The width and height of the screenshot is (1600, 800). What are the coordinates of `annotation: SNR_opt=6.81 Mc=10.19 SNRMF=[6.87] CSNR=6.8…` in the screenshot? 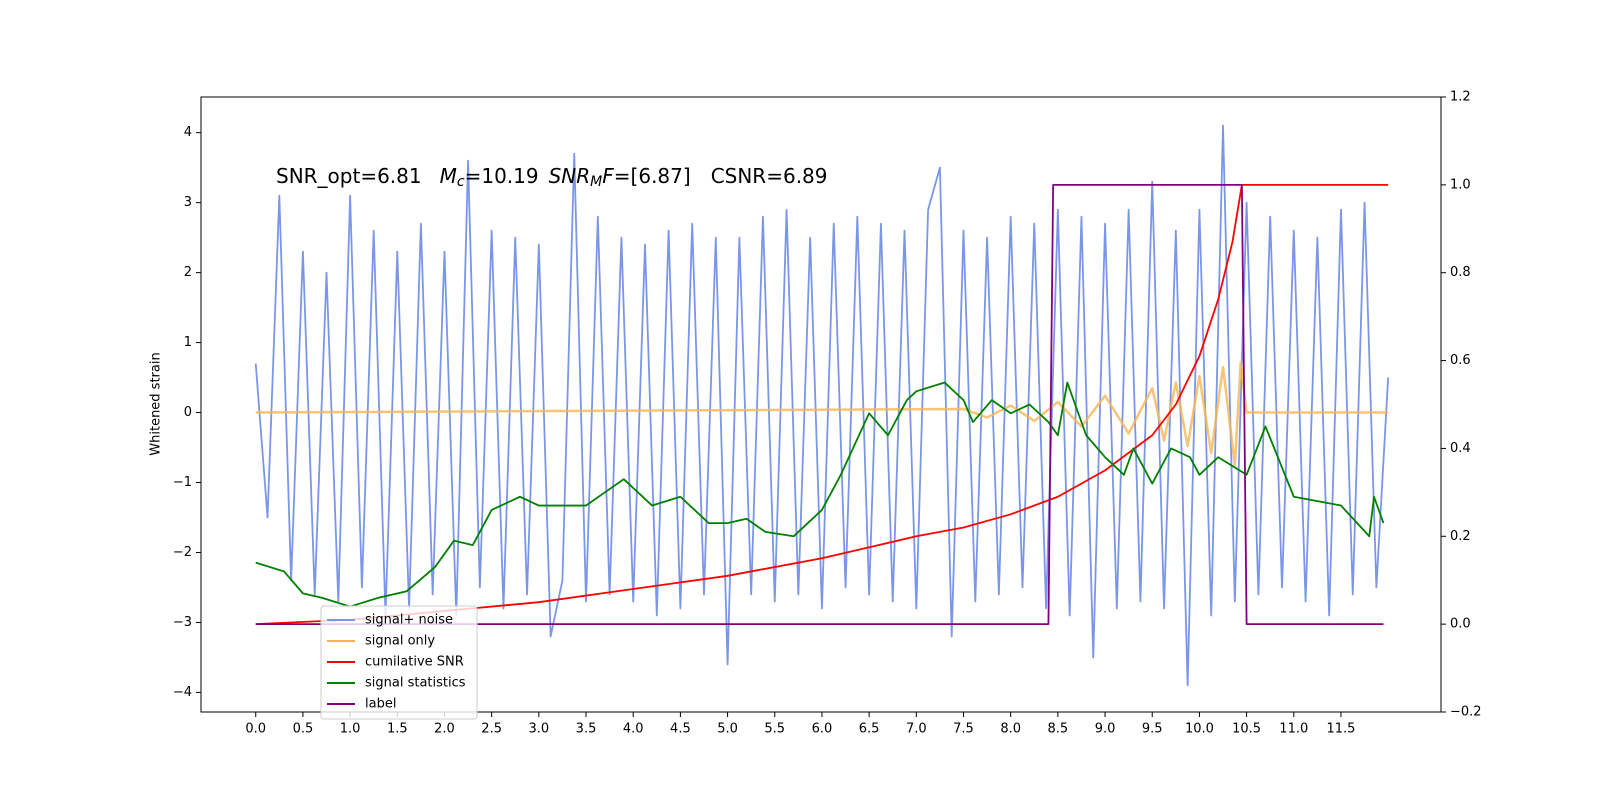 It's located at (552, 177).